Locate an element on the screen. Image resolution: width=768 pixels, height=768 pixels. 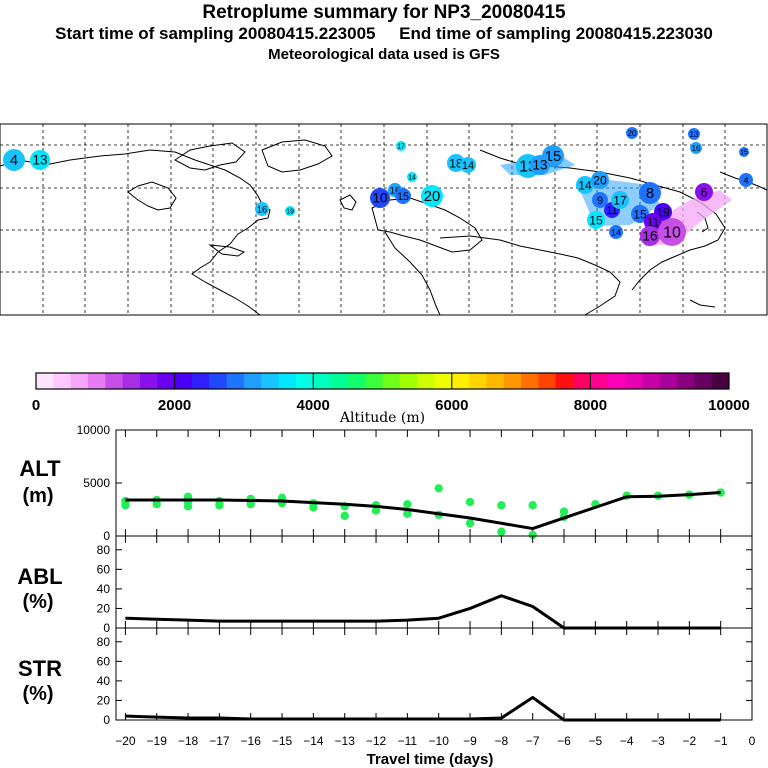
x-tick-label: −14 is located at coordinates (313, 741).